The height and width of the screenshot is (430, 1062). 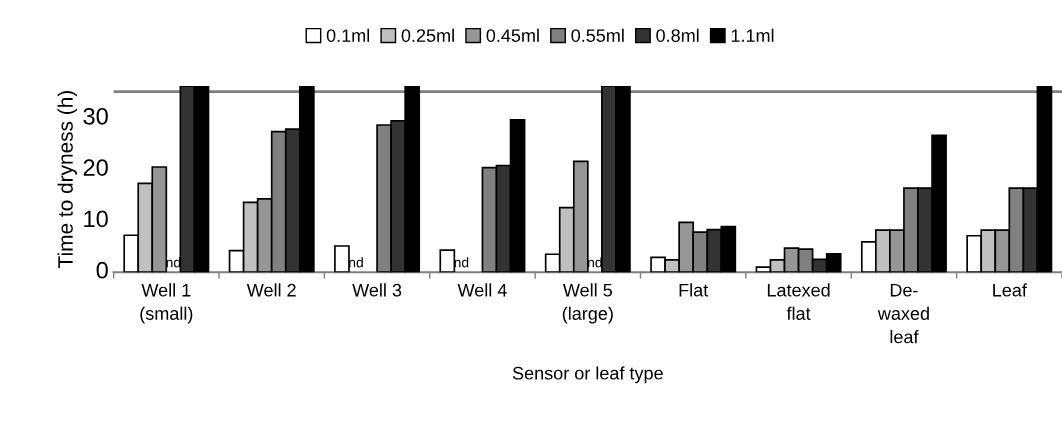 What do you see at coordinates (96, 219) in the screenshot?
I see `y-tick-label: 10` at bounding box center [96, 219].